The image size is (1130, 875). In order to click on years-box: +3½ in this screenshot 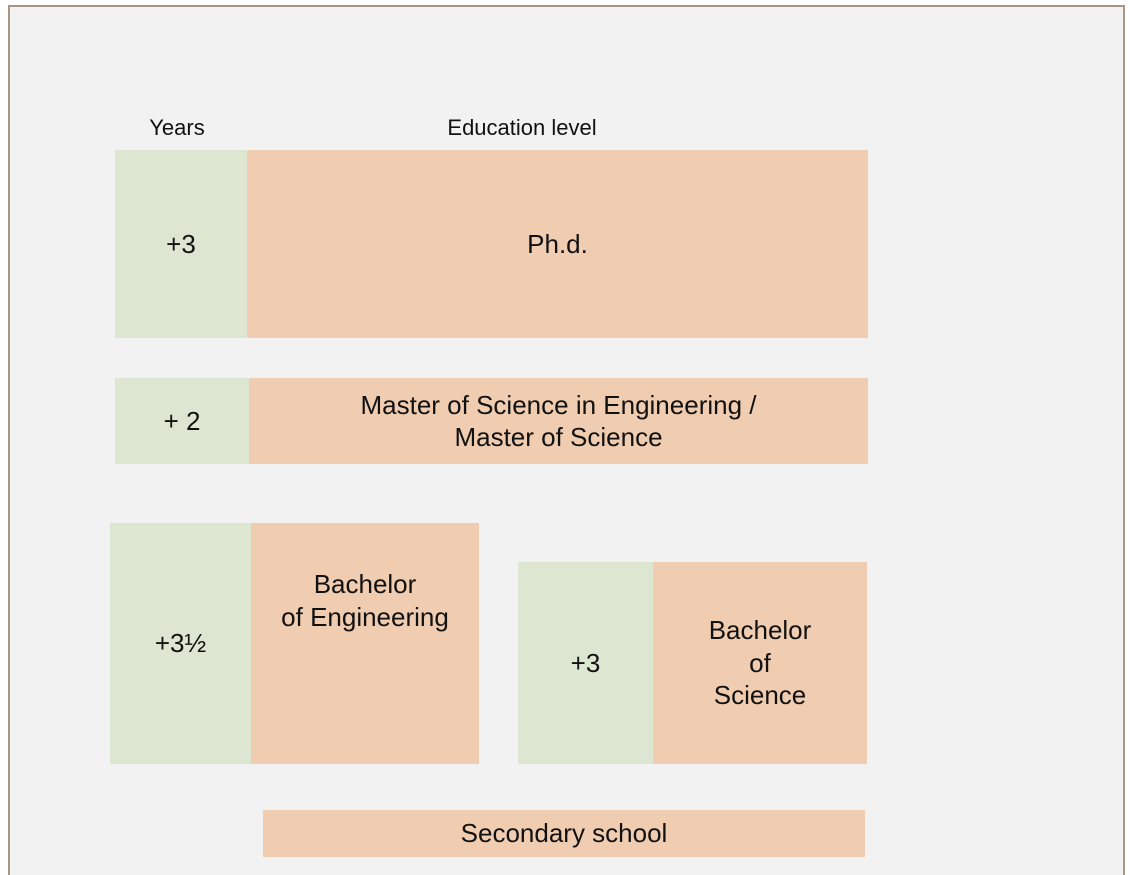, I will do `click(180, 643)`.